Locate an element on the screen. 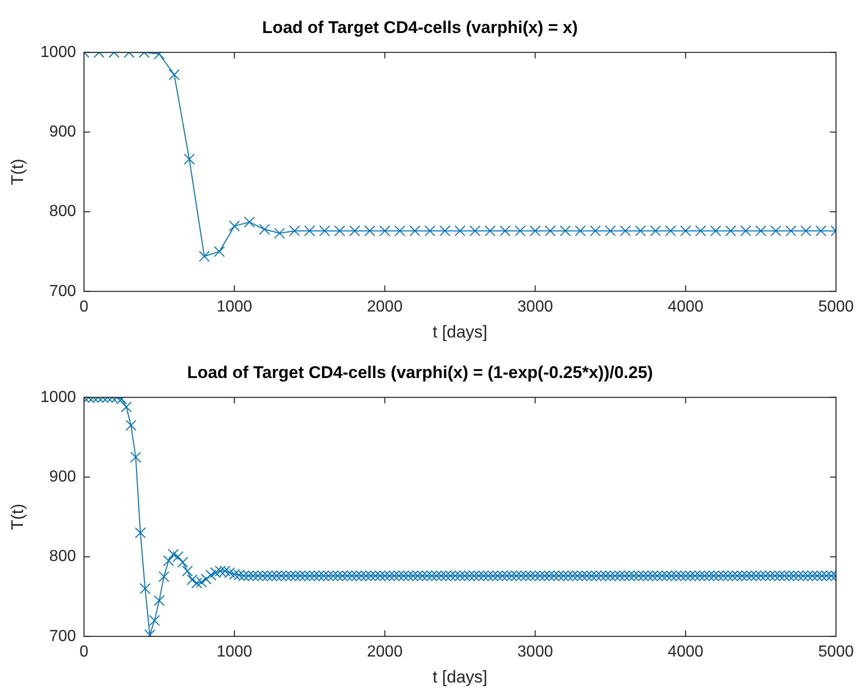 This screenshot has width=864, height=690. chart-title: Load of Target CD4-cells (varphi(x) = x) is located at coordinates (420, 27).